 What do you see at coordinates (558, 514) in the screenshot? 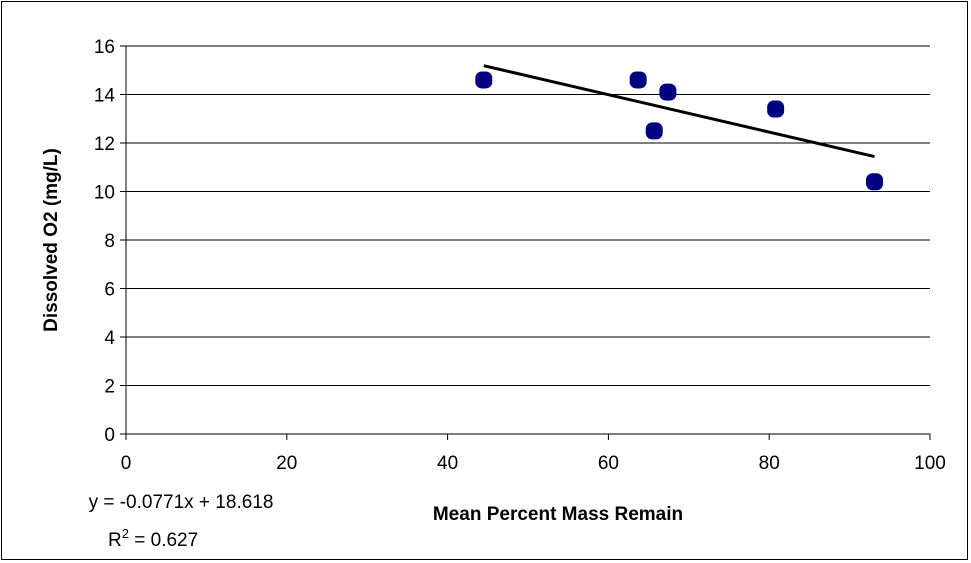
I see `x-axis-title: Mean Percent Mass Remain` at bounding box center [558, 514].